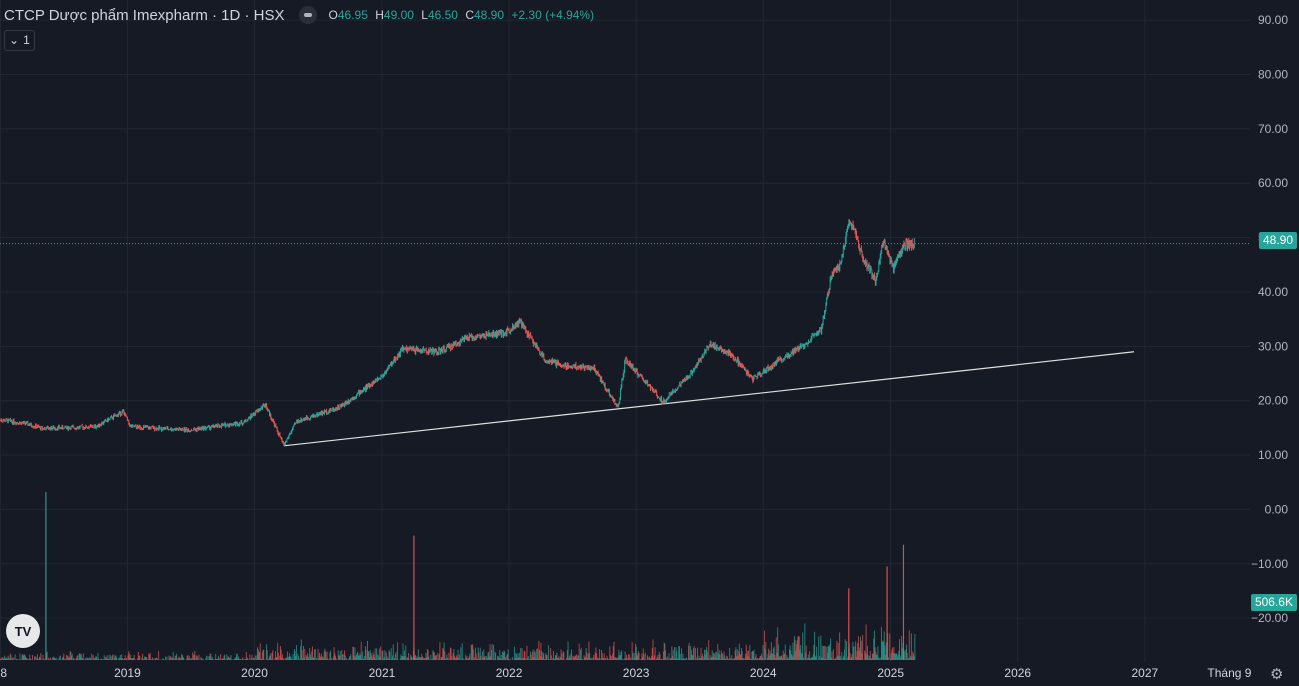 This screenshot has height=686, width=1299. Describe the element at coordinates (254, 673) in the screenshot. I see `time-tick-label: 2020` at that location.